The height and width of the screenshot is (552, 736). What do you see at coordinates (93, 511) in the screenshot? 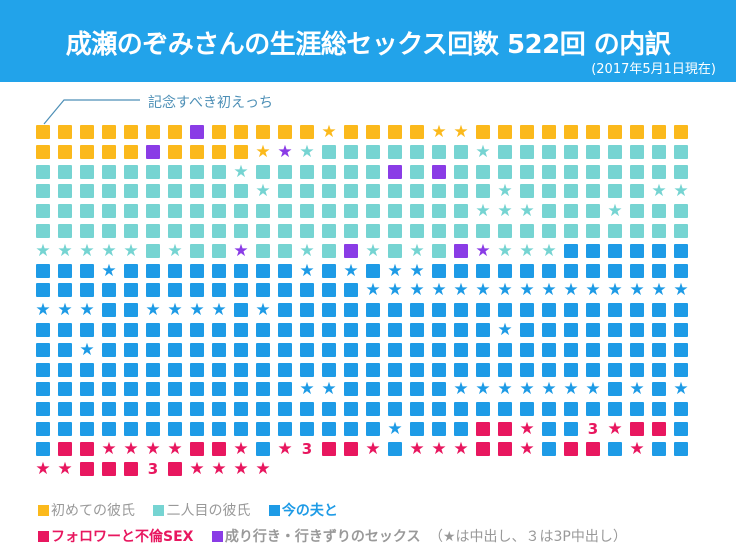
I see `legend-label: 初めての彼氏` at bounding box center [93, 511].